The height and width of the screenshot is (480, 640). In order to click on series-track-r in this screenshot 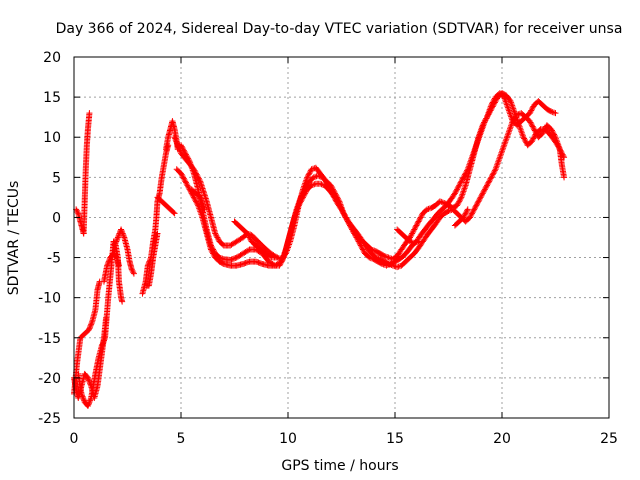, I will do `click(461, 217)`.